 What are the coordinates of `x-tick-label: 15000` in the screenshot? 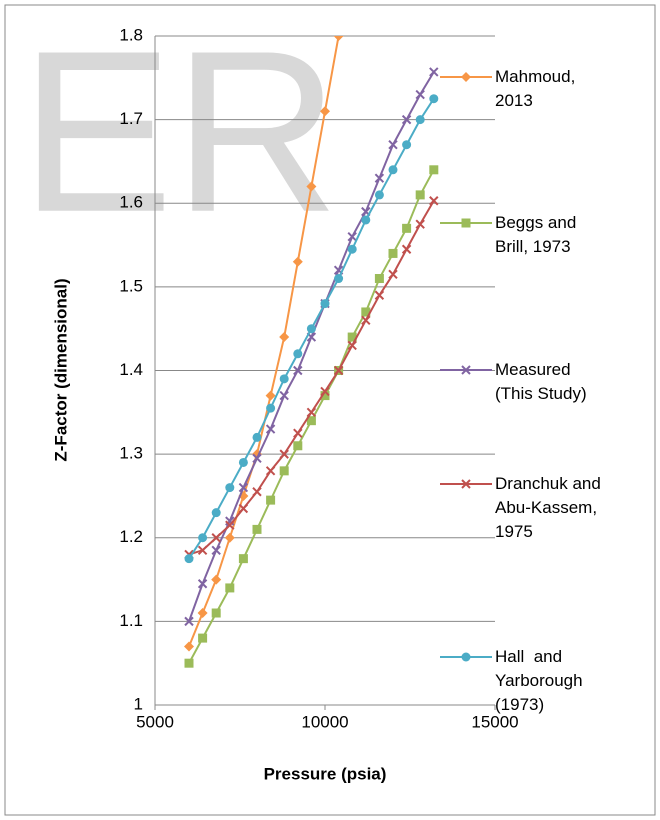 It's located at (494, 721).